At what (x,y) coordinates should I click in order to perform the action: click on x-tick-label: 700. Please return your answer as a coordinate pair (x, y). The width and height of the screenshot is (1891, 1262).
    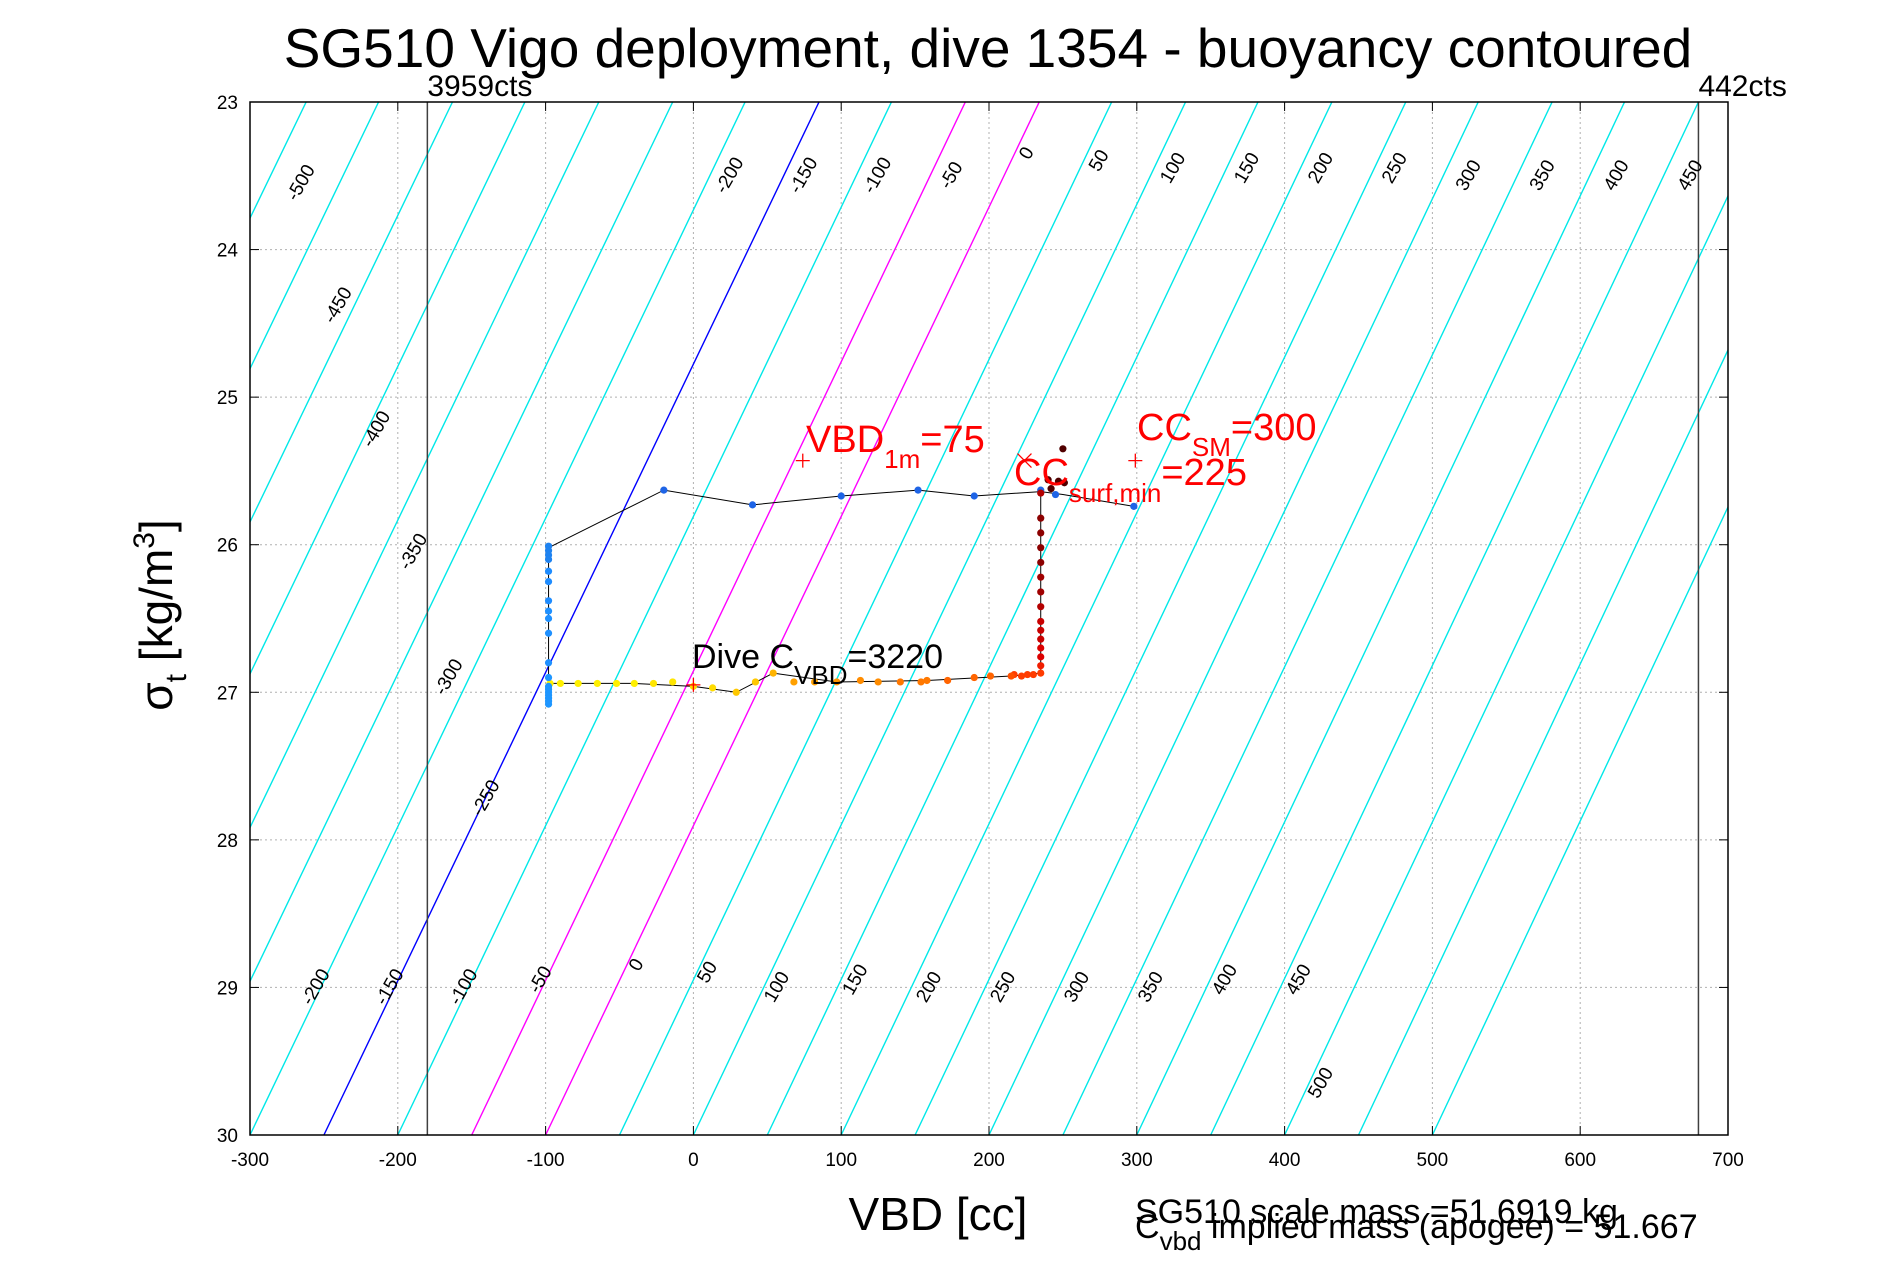
    Looking at the image, I should click on (1728, 1160).